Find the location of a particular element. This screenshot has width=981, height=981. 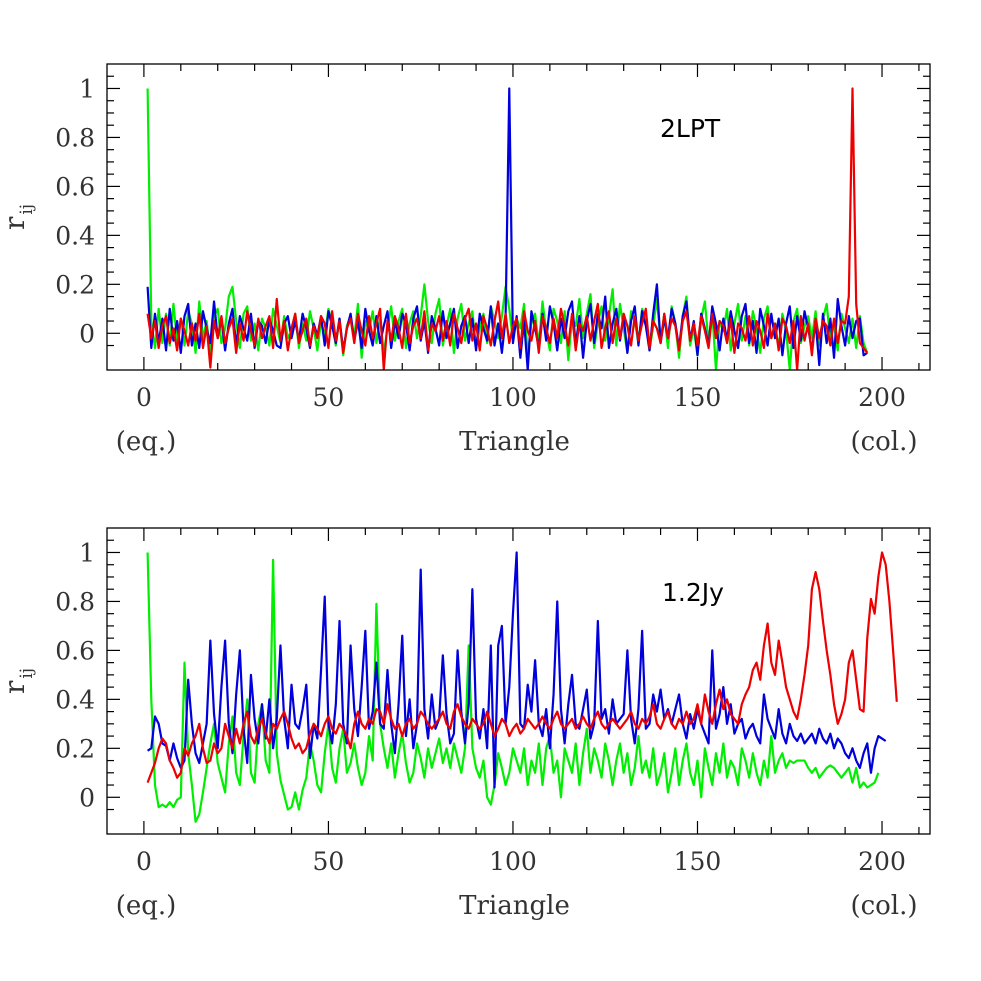

panel-annotation: 1.2Jy is located at coordinates (693, 592).